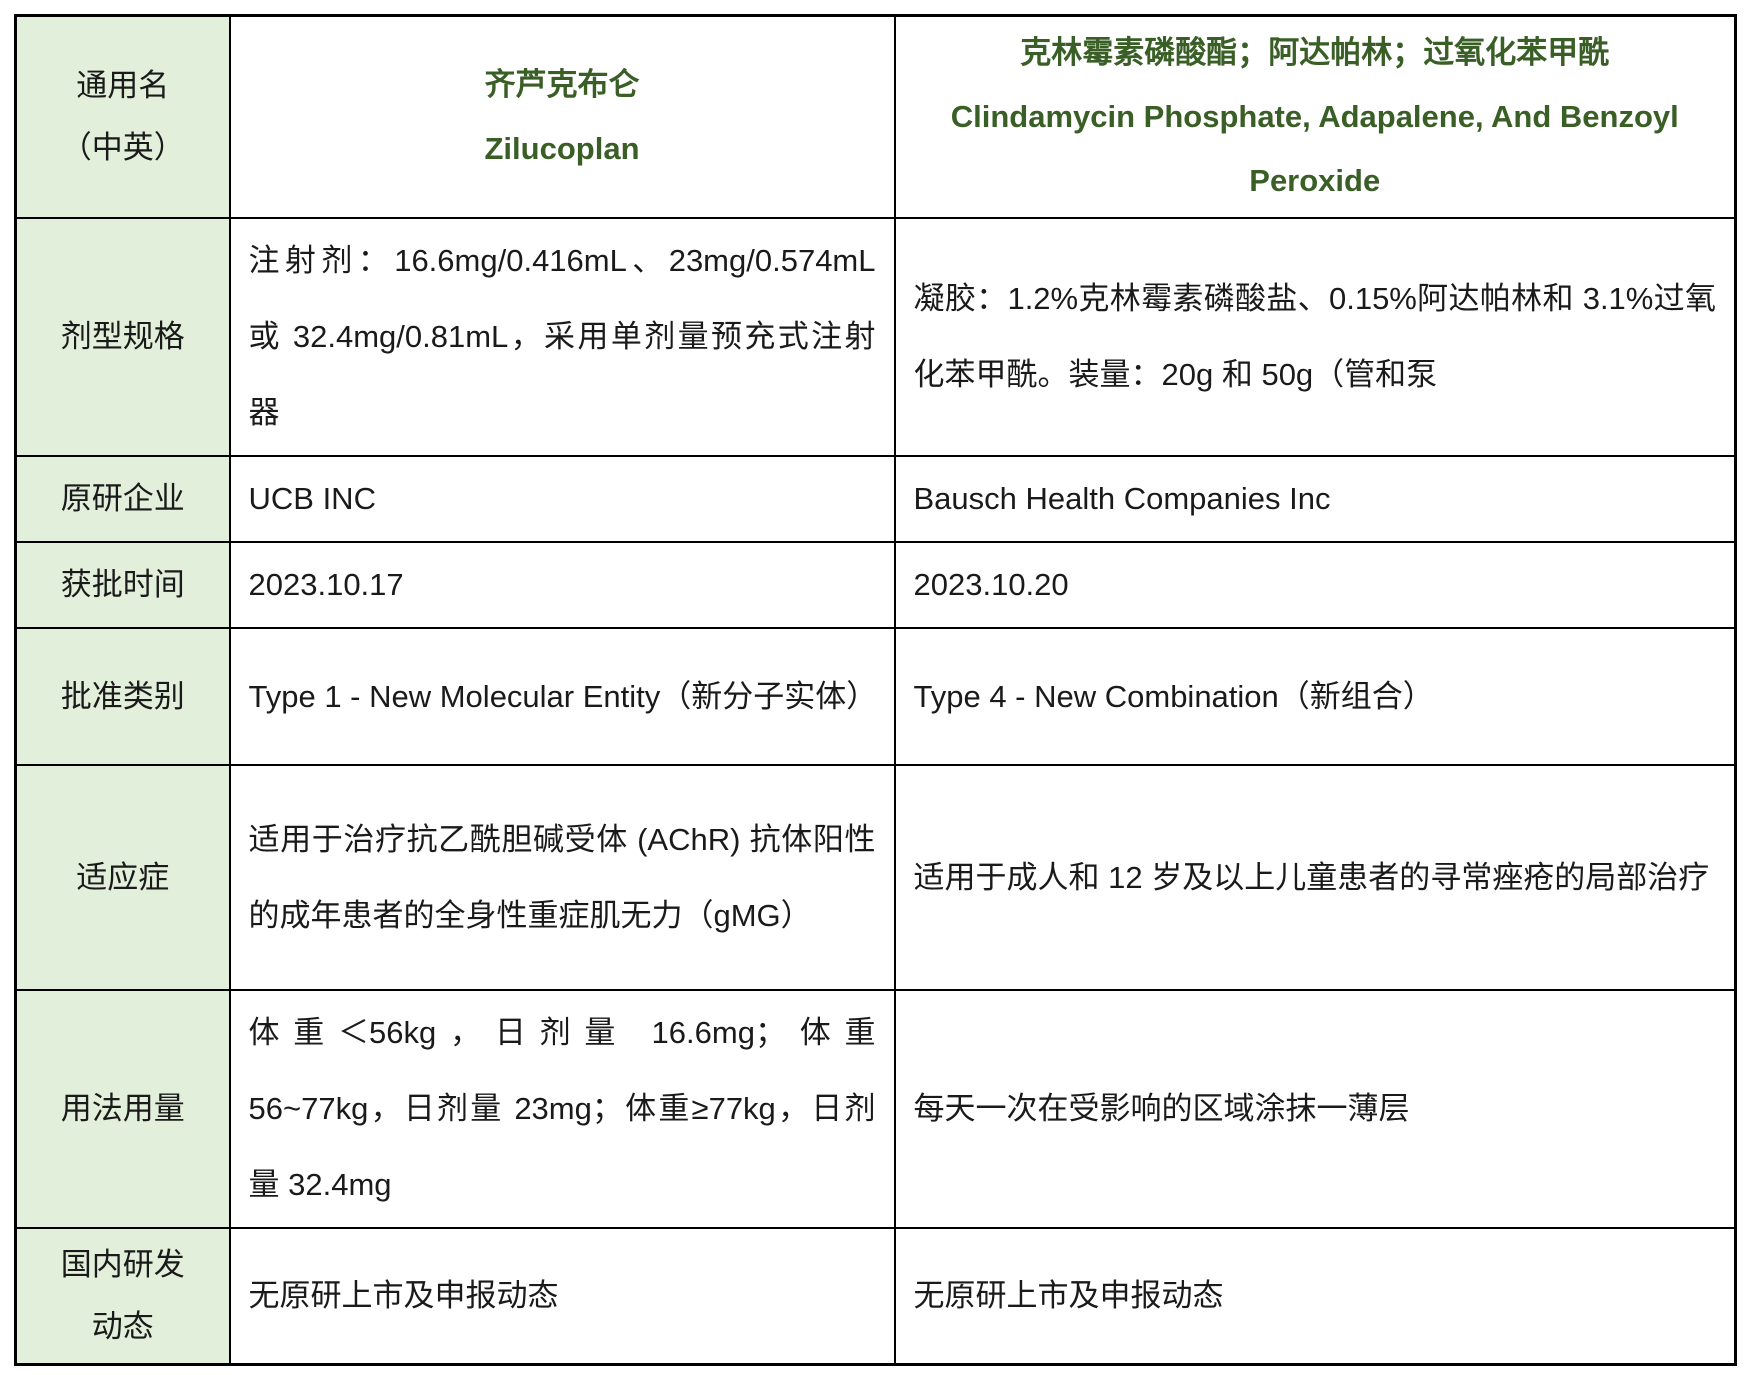 The image size is (1745, 1375). Describe the element at coordinates (122, 696) in the screenshot. I see `approval-type-row-label: 批准类别` at that location.